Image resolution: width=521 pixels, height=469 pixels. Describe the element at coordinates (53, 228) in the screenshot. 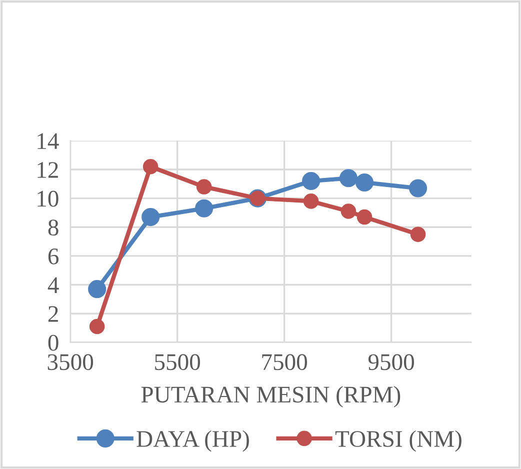

I see `y-tick-label: 8` at that location.